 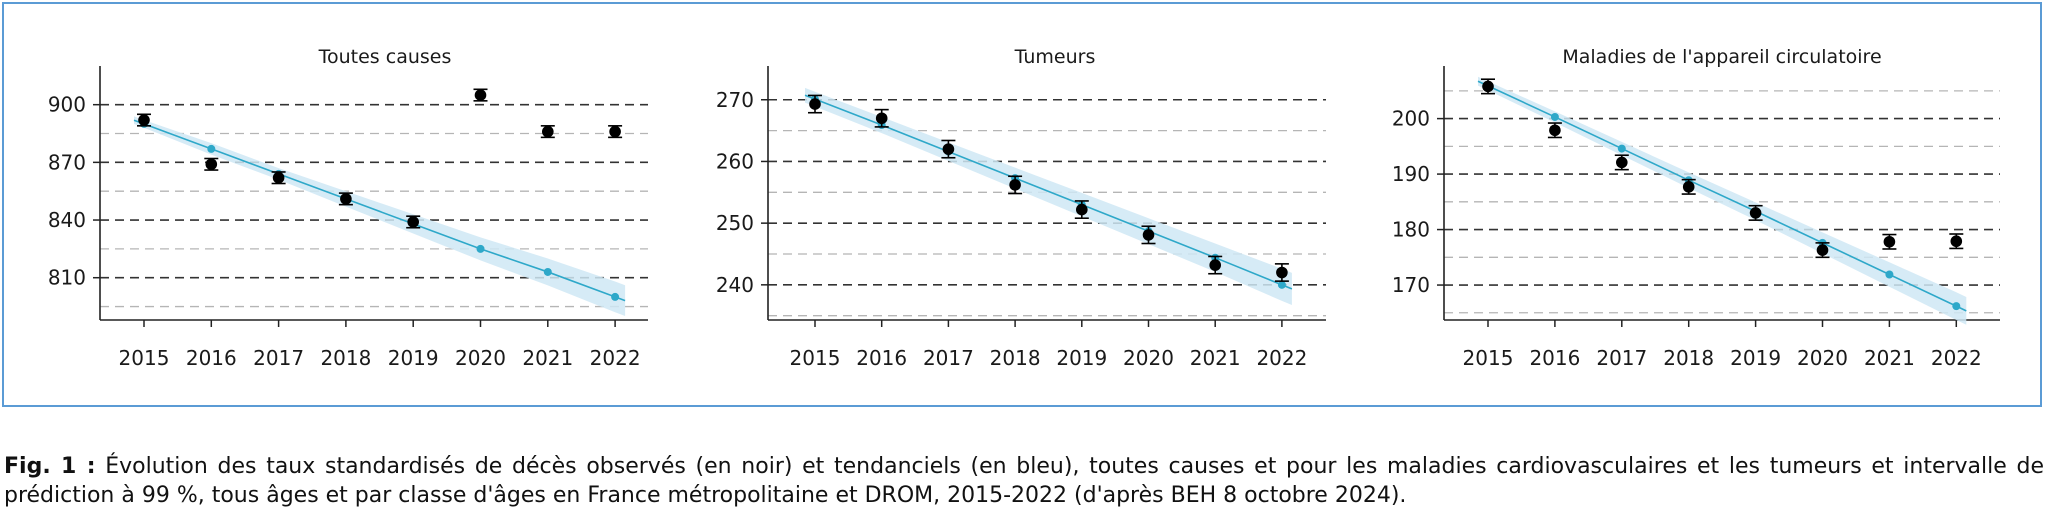 I want to click on y-tick-label: 180, so click(x=1411, y=230).